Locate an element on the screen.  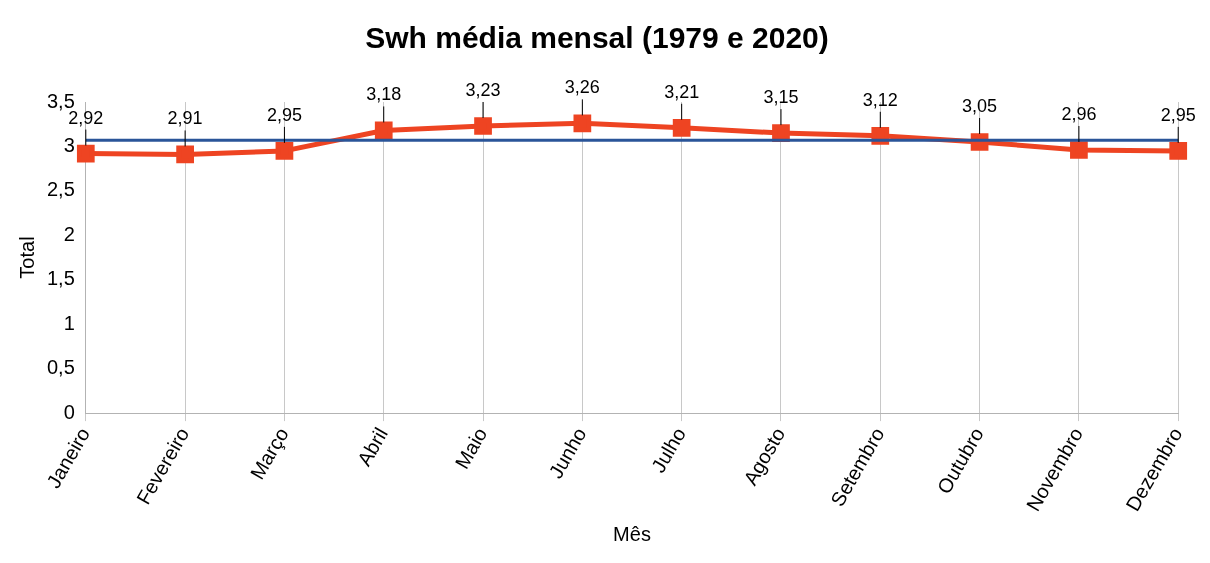
y-tick-label: 0,5 is located at coordinates (60, 367).